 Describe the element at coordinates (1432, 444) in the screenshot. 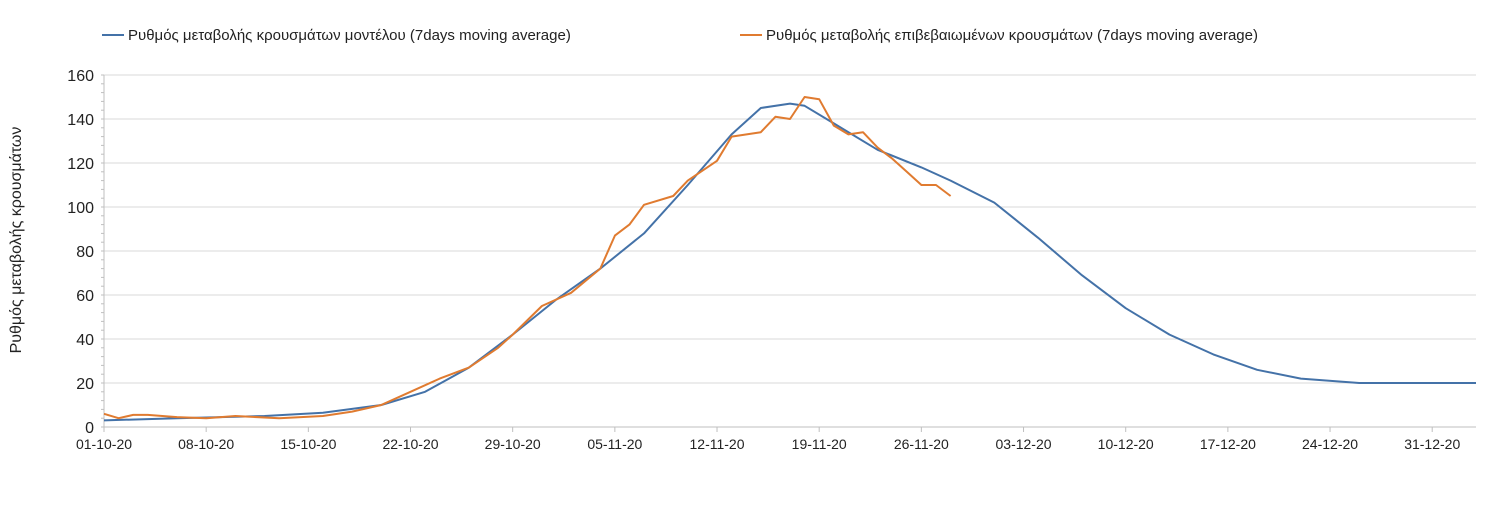

I see `x-tick-label: 31-12-20` at that location.